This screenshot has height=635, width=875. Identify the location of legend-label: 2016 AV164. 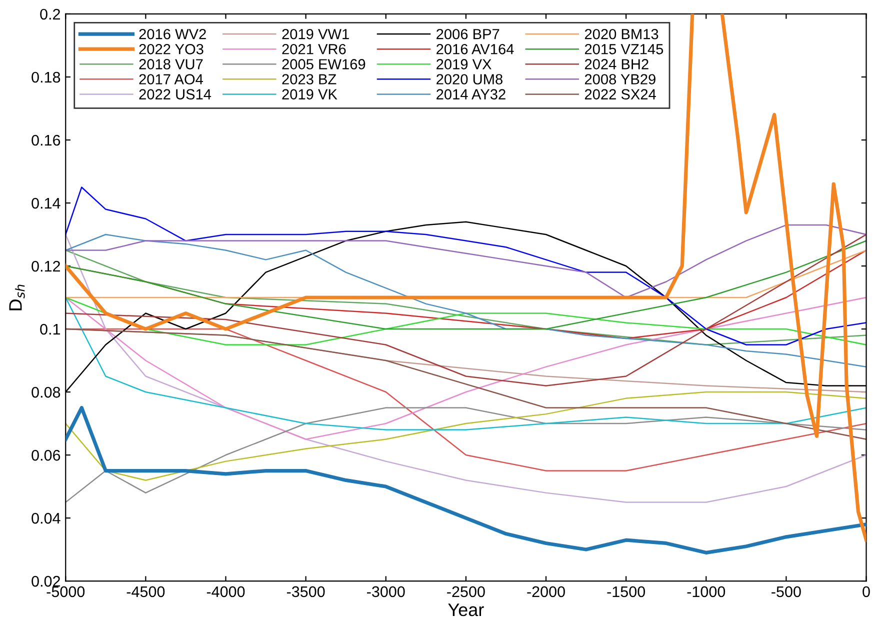
(475, 49).